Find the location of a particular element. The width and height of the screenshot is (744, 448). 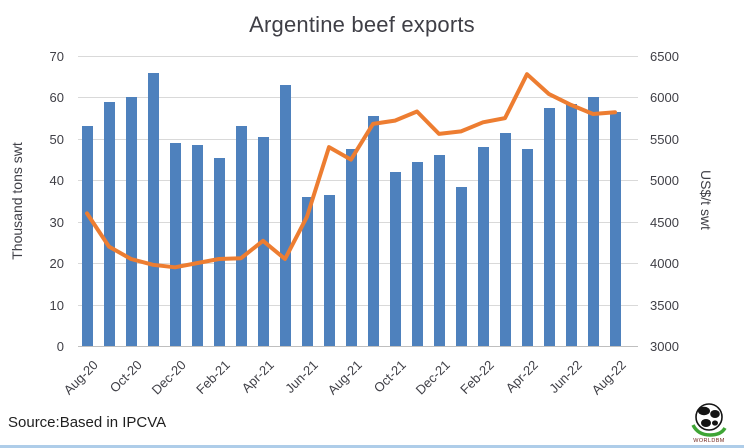

y-tick-label-left: 0 is located at coordinates (60, 346).